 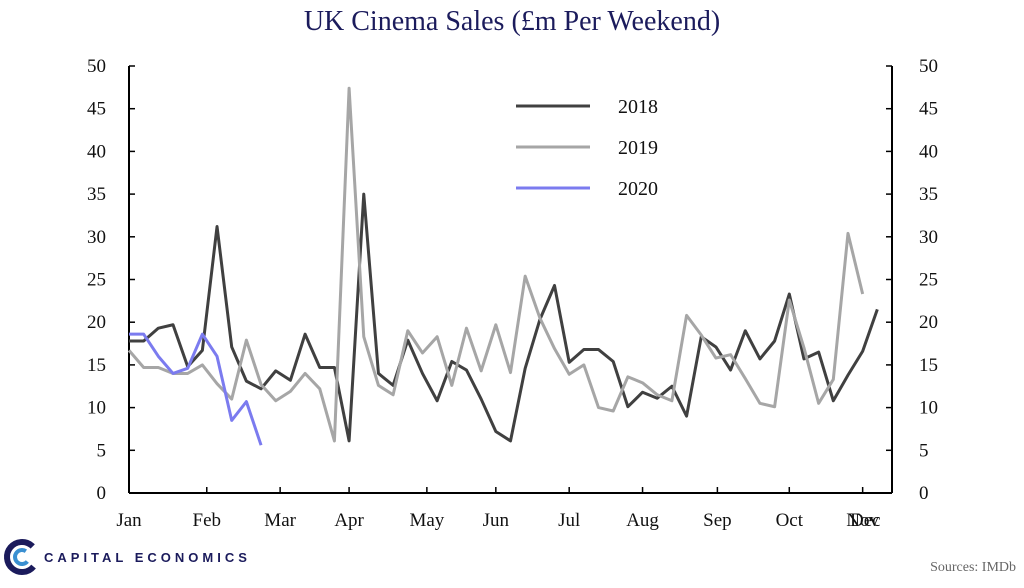 I want to click on x-tick-label-jan: Jan, so click(x=129, y=520).